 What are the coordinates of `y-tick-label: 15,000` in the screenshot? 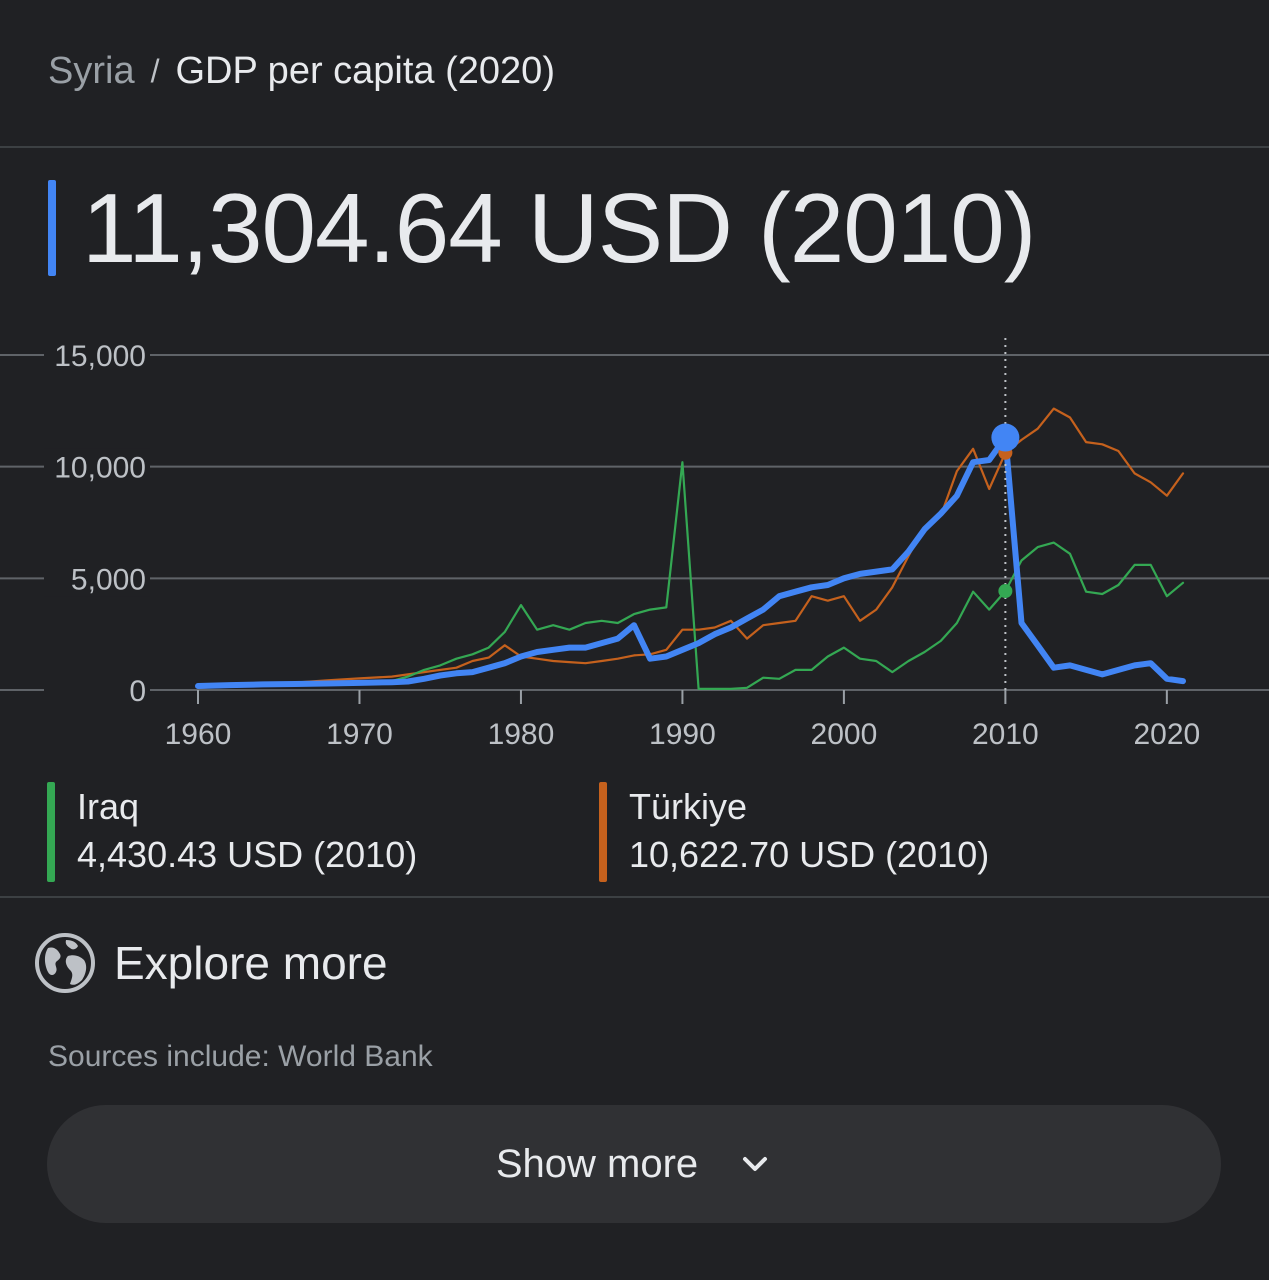 It's located at (100, 356).